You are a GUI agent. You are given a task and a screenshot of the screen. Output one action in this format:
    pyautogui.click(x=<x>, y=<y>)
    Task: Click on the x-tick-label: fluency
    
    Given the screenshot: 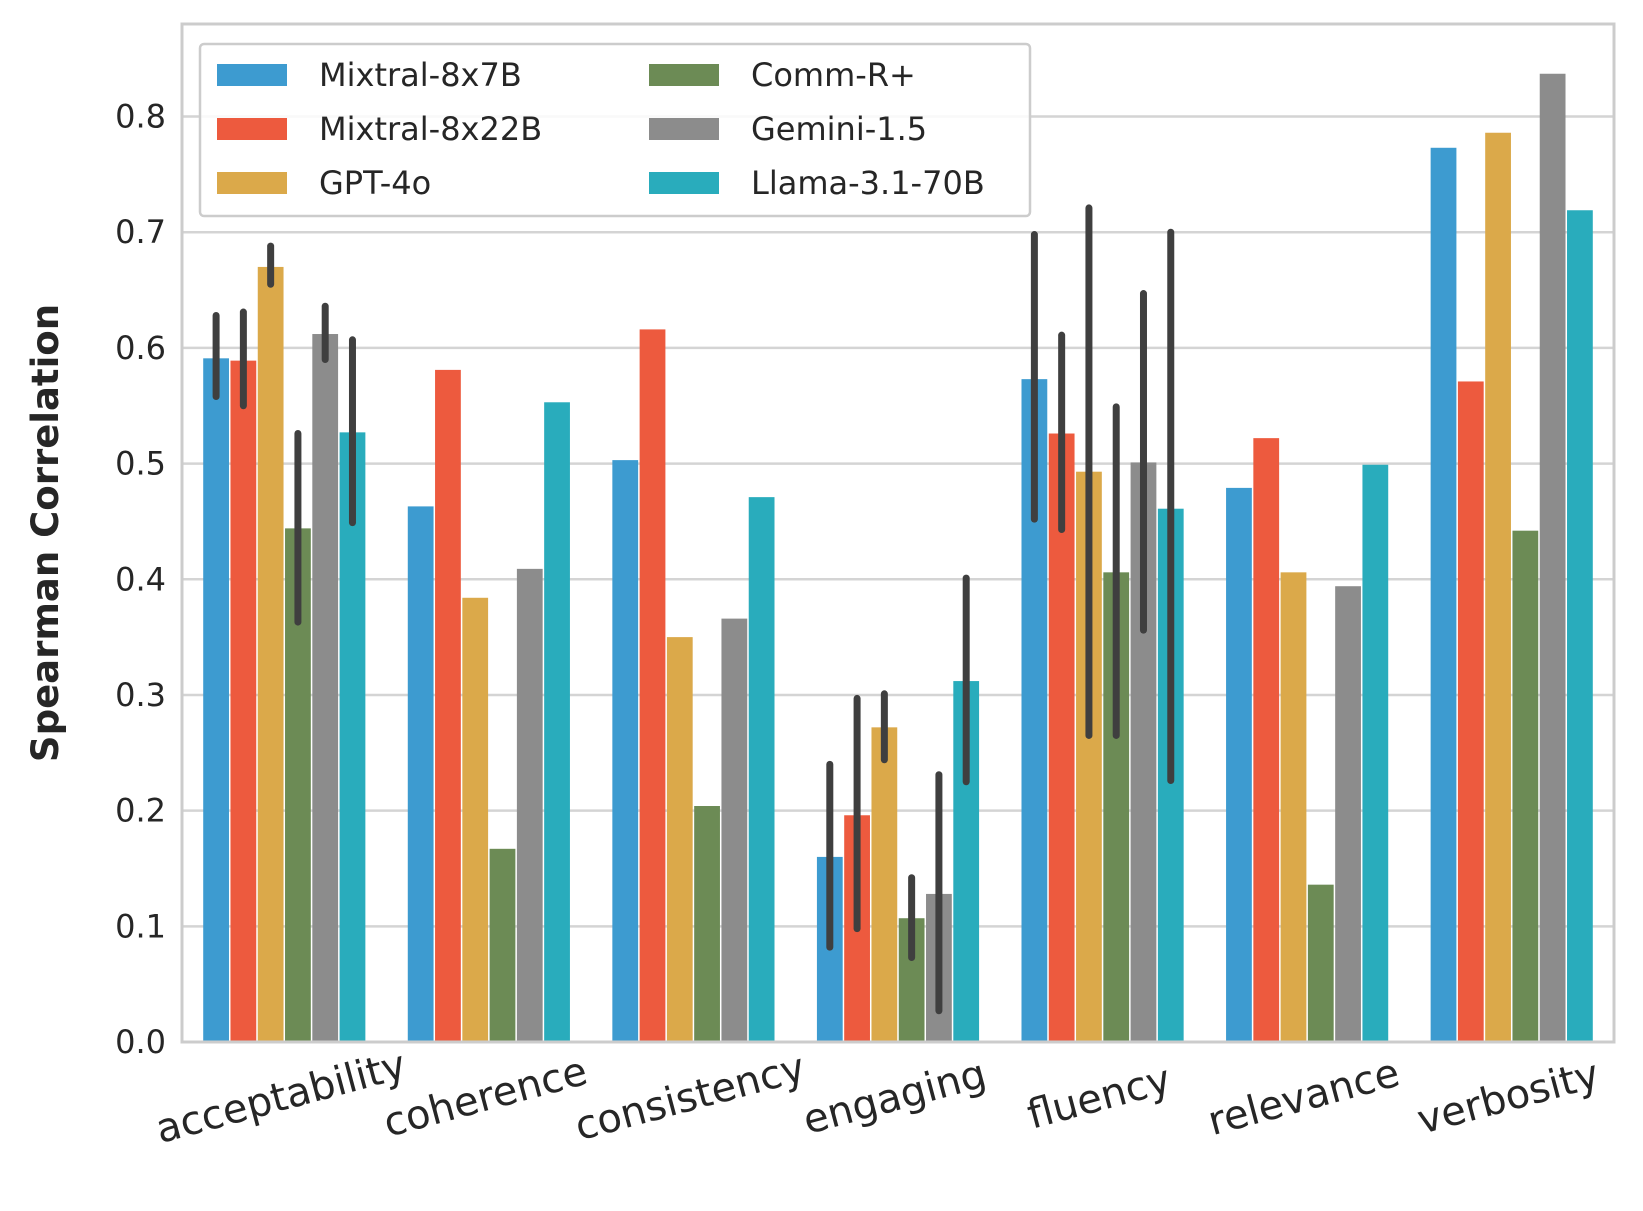 What is the action you would take?
    pyautogui.click(x=1099, y=1097)
    